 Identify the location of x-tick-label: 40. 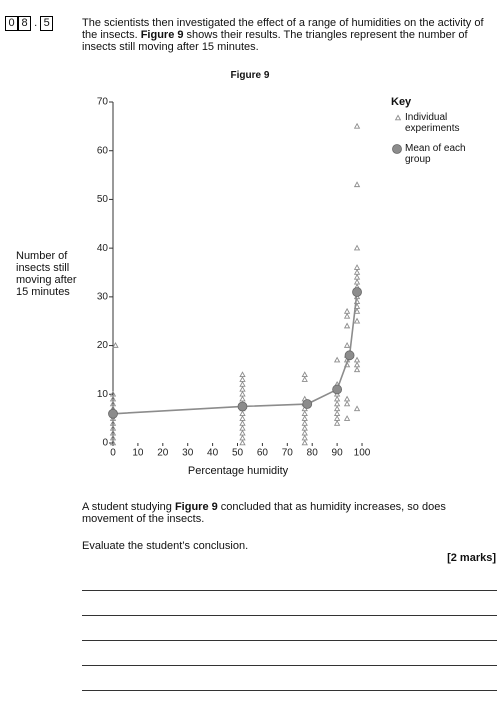
(213, 453).